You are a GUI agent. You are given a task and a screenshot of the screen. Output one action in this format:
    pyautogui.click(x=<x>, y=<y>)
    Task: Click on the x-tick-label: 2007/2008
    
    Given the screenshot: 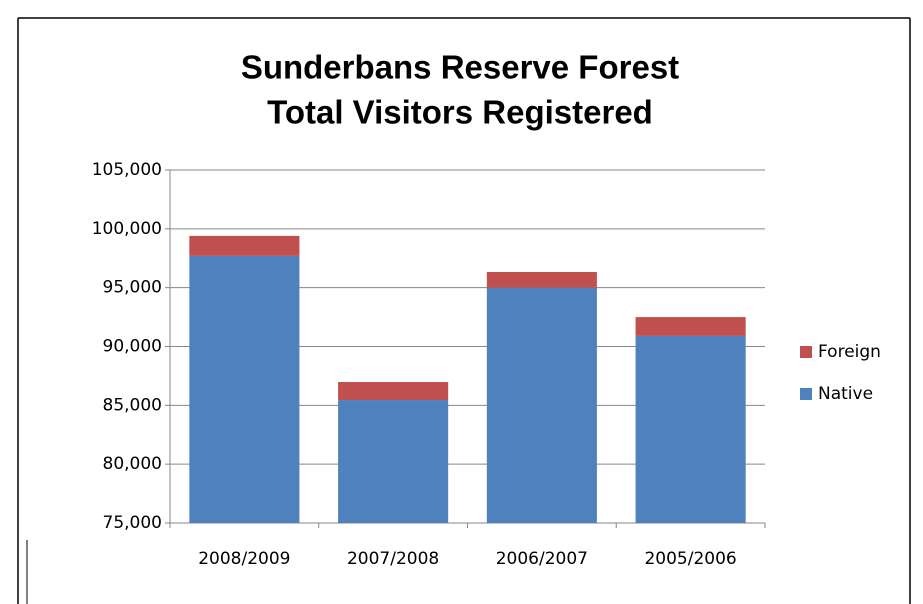 What is the action you would take?
    pyautogui.click(x=393, y=559)
    